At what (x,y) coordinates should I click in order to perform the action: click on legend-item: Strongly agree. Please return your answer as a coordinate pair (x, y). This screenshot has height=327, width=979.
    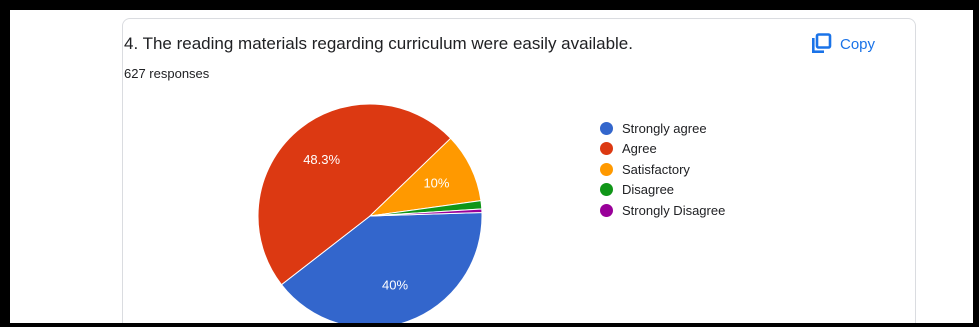
    Looking at the image, I should click on (662, 128).